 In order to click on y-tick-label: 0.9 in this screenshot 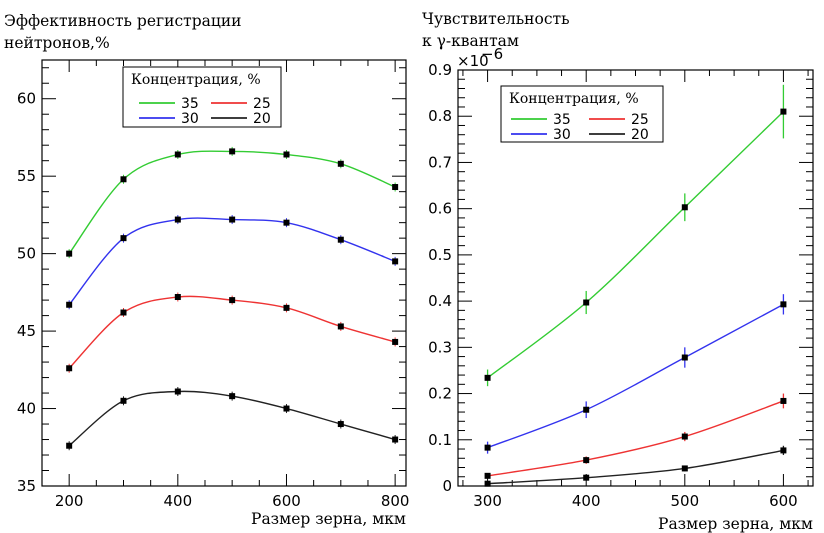, I will do `click(440, 70)`.